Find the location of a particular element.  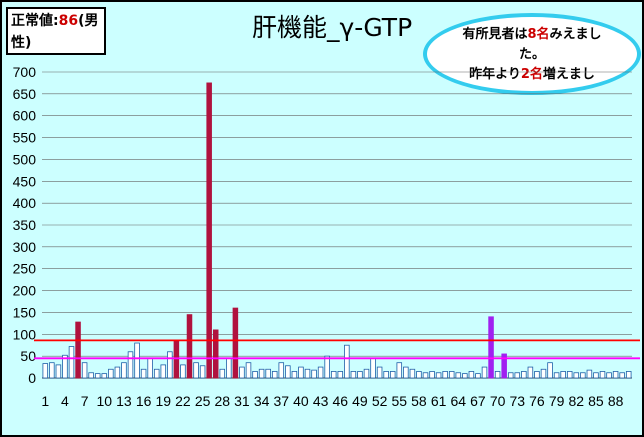

y-tick-label: 450 is located at coordinates (25, 181).